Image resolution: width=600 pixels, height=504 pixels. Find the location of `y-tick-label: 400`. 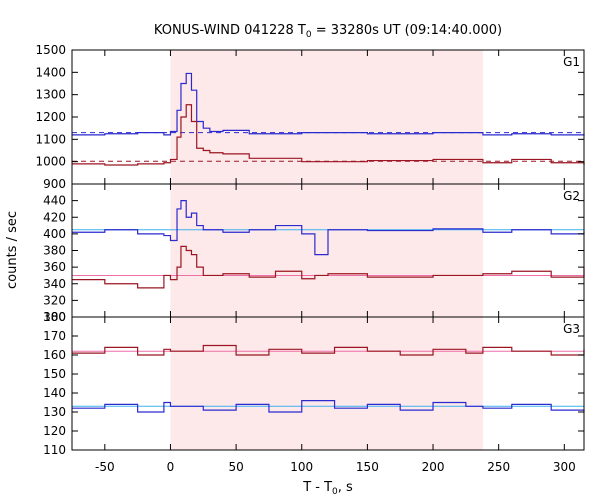

y-tick-label: 400 is located at coordinates (54, 234).